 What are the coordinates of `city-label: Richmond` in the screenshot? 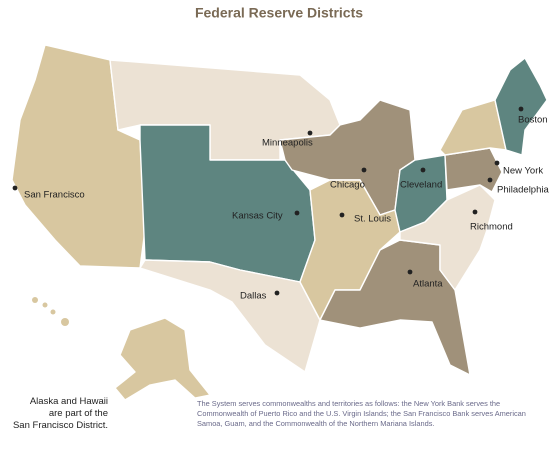 It's located at (491, 227).